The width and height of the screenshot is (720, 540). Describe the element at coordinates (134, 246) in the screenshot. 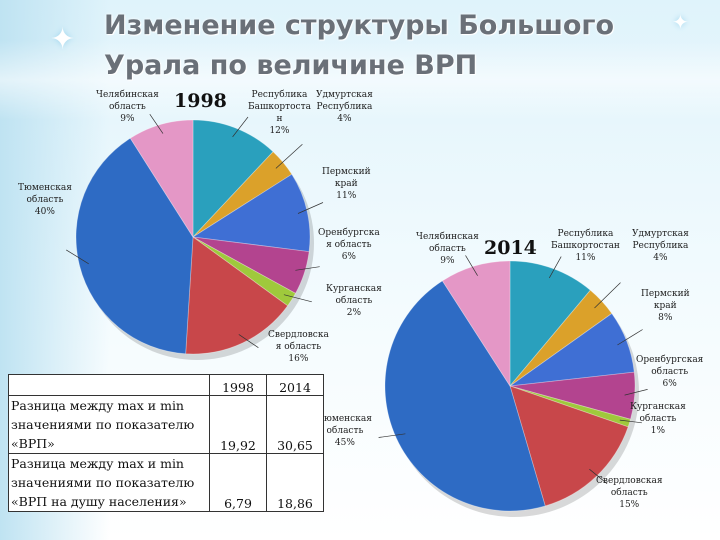

I see `pie-slice-1998-tyumen` at that location.